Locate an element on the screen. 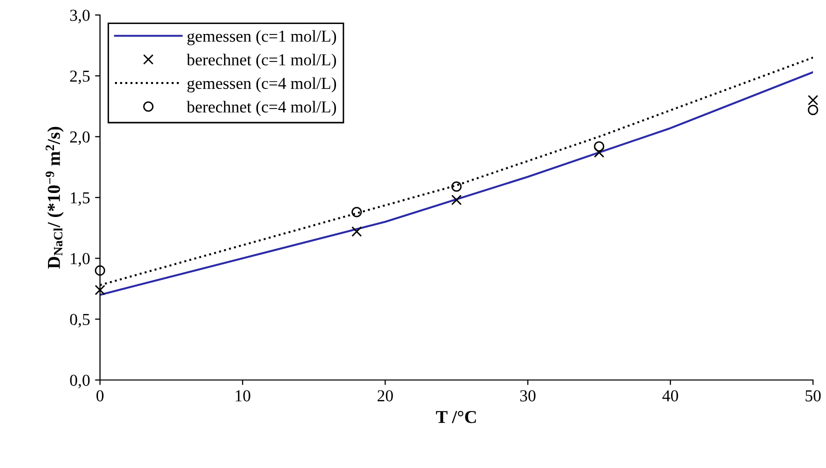 The height and width of the screenshot is (468, 826). y-tick-label: 2,5 is located at coordinates (80, 77).